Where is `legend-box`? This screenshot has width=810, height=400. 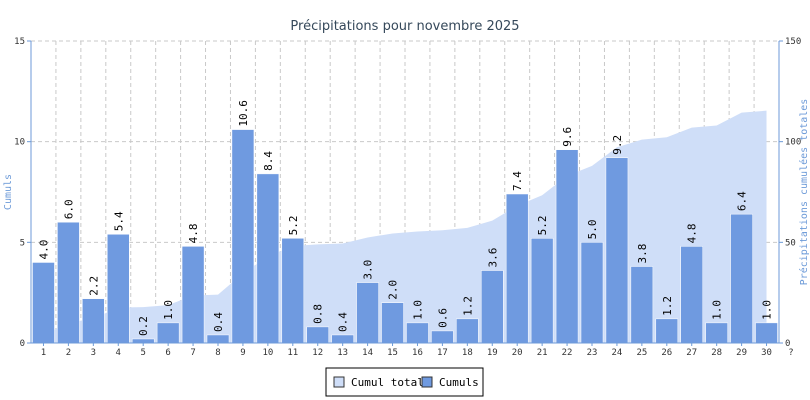
legend-box is located at coordinates (404, 382).